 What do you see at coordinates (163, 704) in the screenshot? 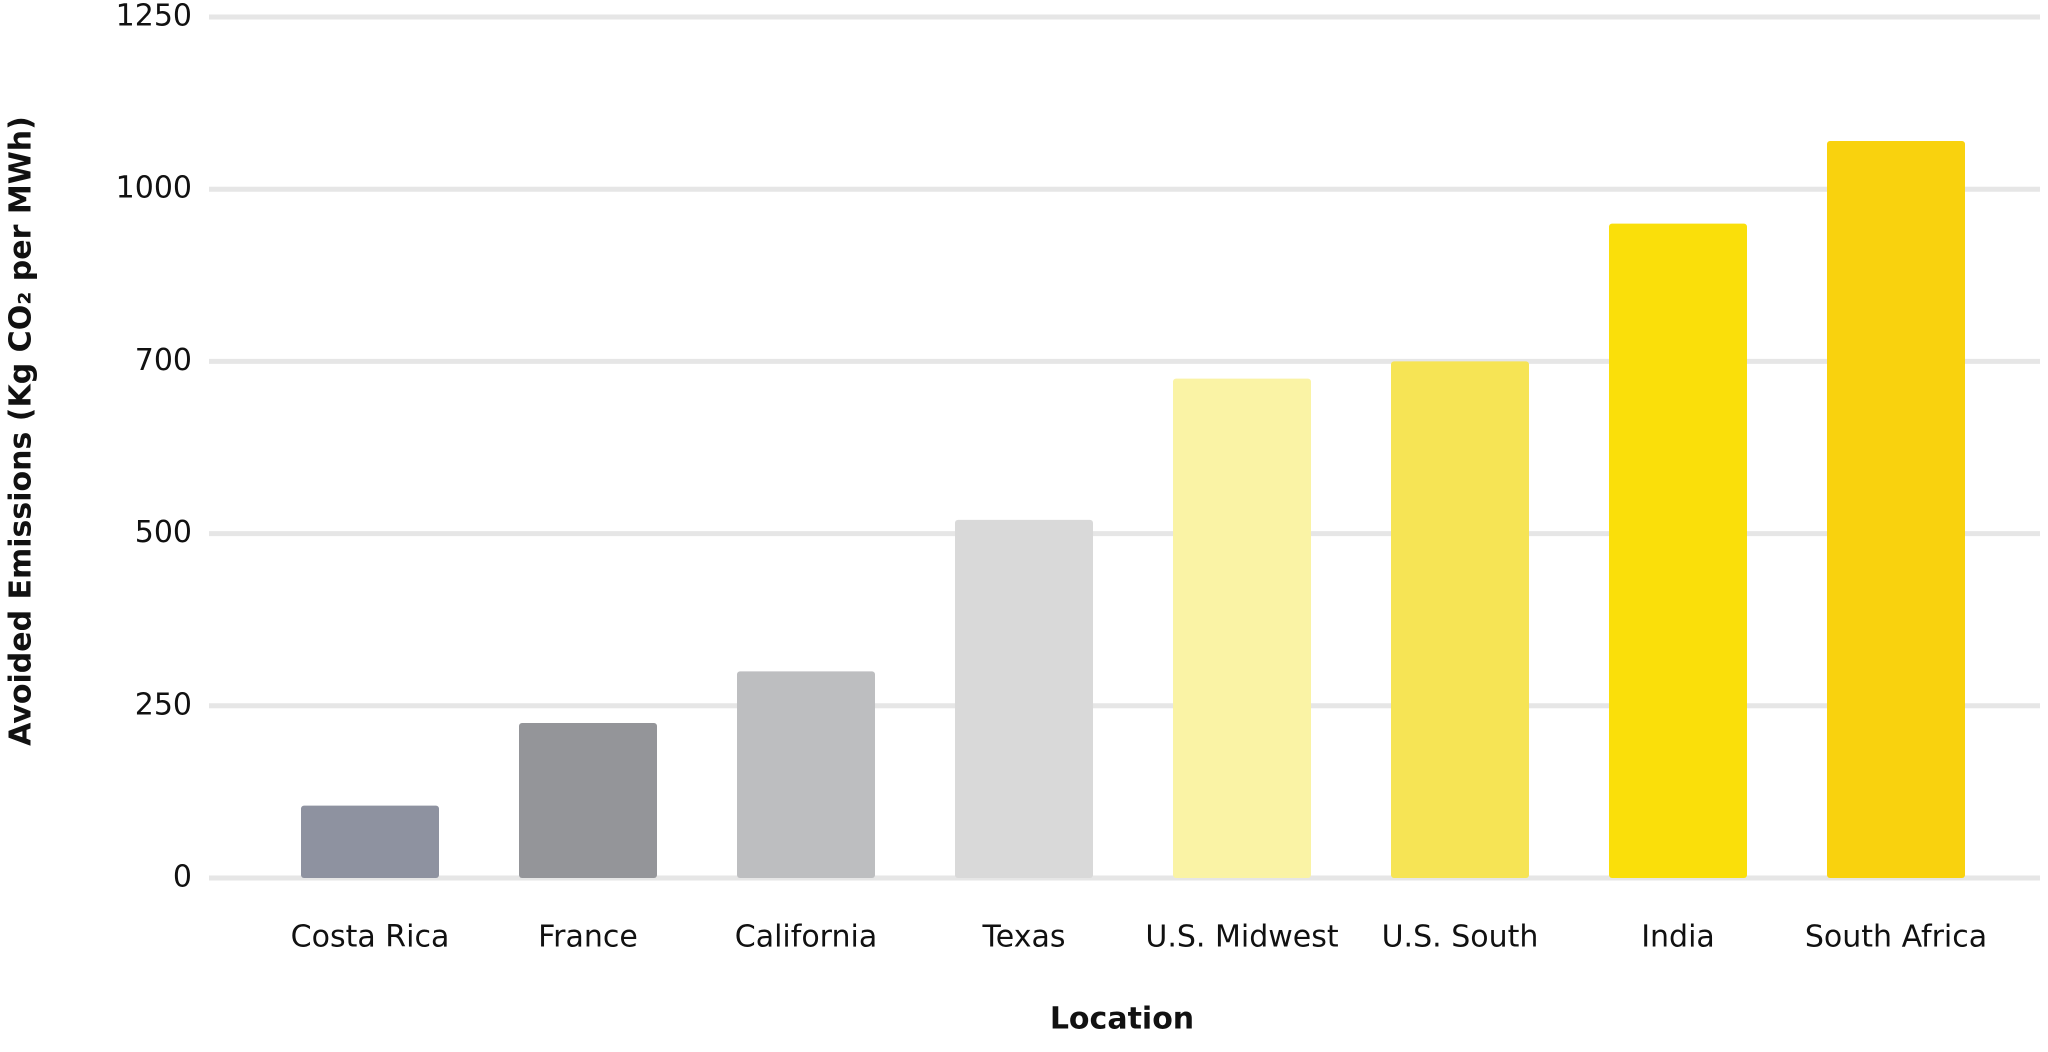
I see `y-tick-label: 250` at bounding box center [163, 704].